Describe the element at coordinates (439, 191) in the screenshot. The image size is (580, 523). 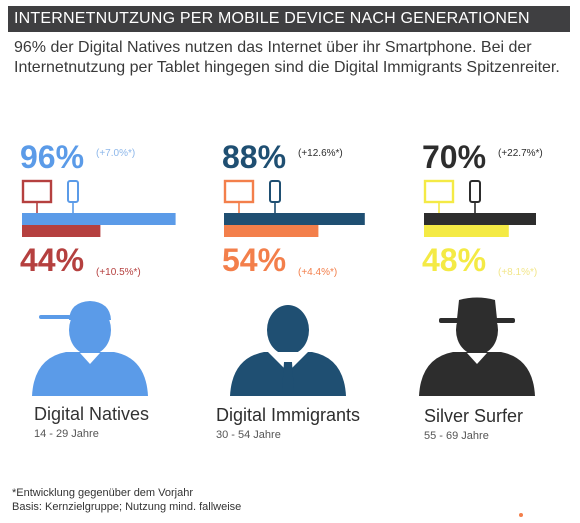
I see `tablet-icon-surfer` at that location.